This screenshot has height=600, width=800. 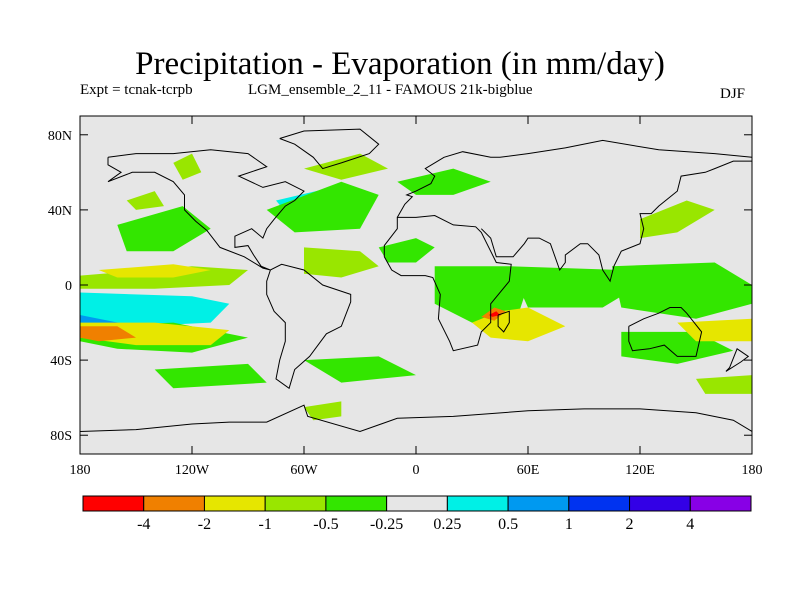 I want to click on lon-tick-label: 120E, so click(x=640, y=470).